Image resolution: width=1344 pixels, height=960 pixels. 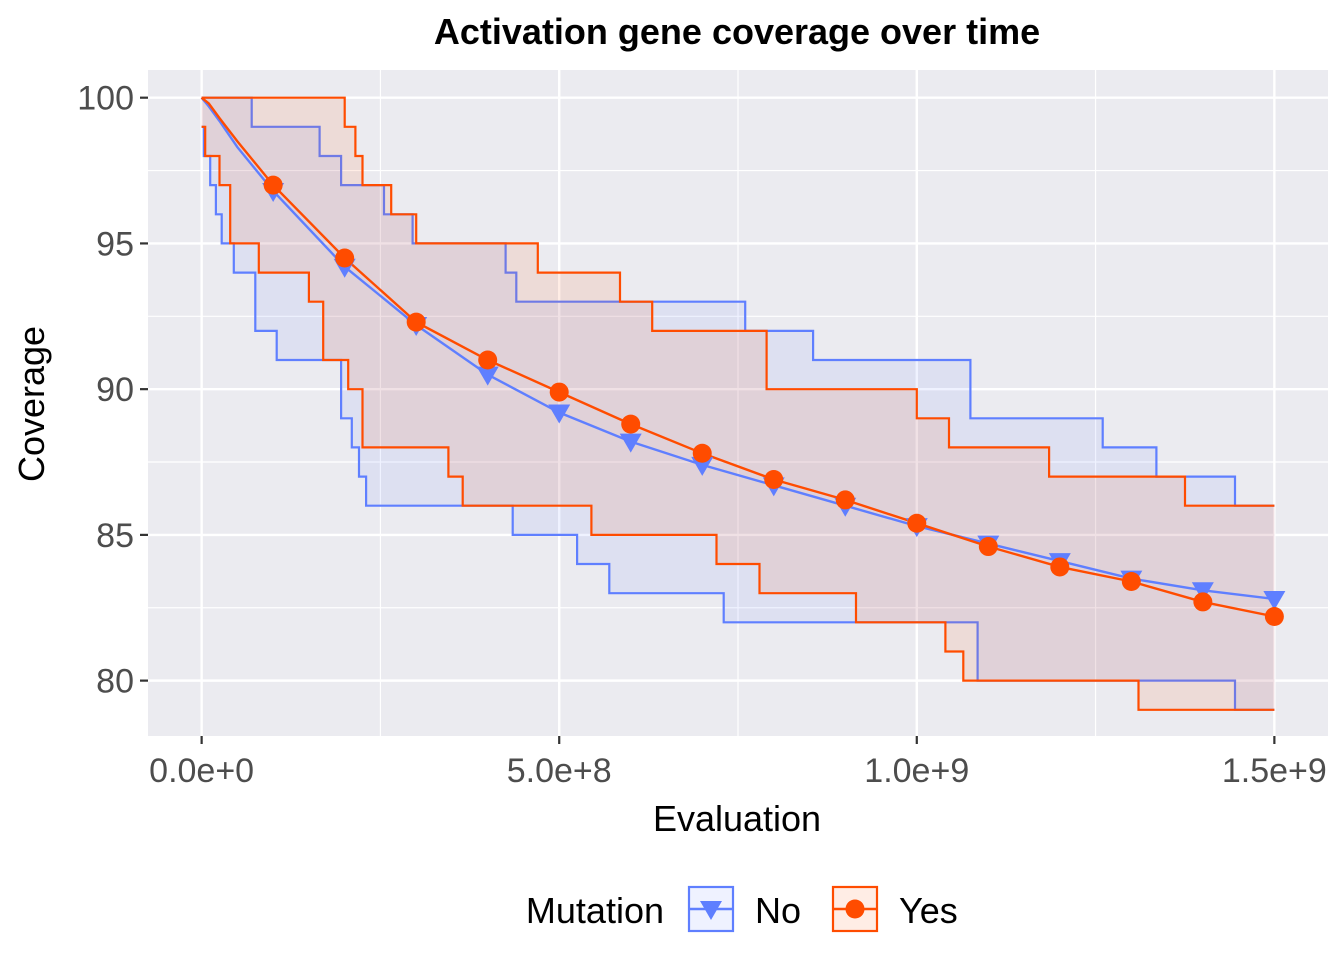 What do you see at coordinates (928, 910) in the screenshot?
I see `legend-label-yes: Yes` at bounding box center [928, 910].